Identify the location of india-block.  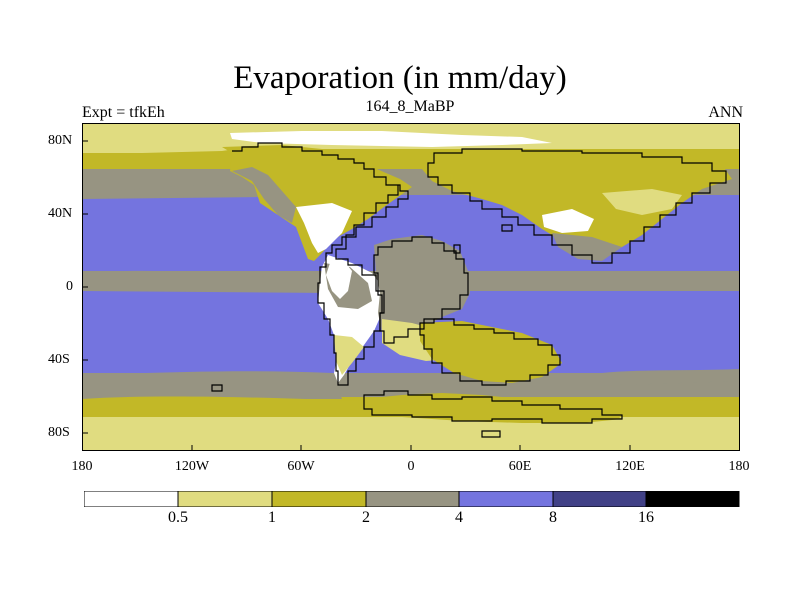
(491, 352).